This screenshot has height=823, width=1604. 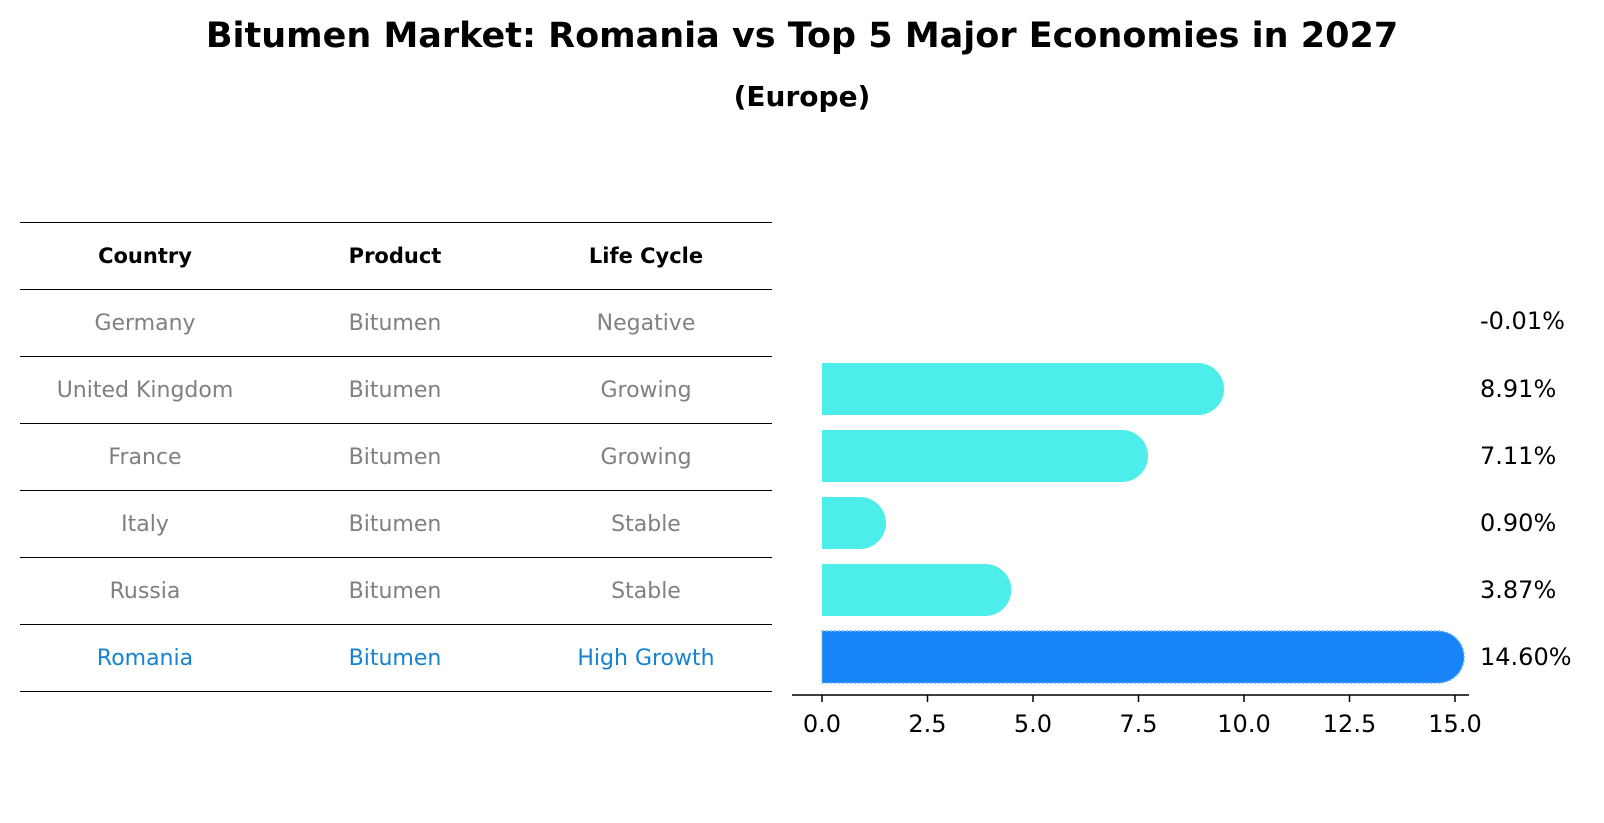 I want to click on table-row: United Kingdom Bitumen Growing, so click(x=396, y=389).